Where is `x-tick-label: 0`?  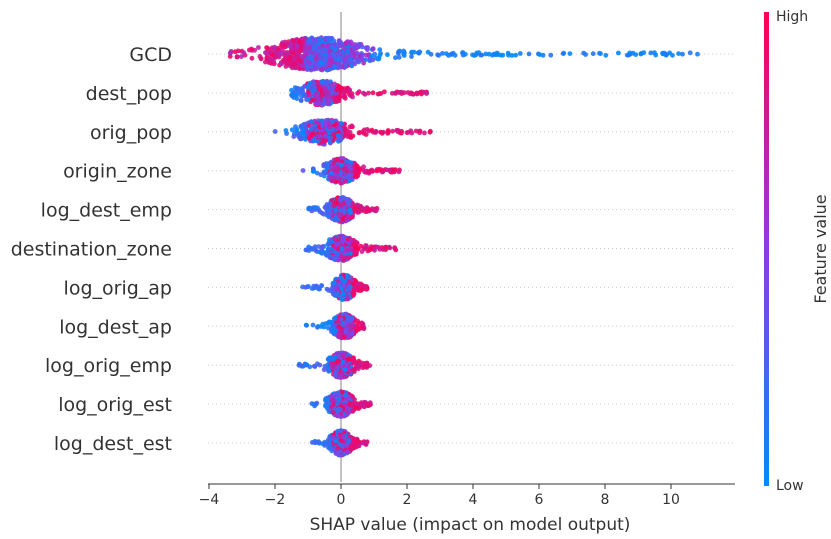 x-tick-label: 0 is located at coordinates (341, 500).